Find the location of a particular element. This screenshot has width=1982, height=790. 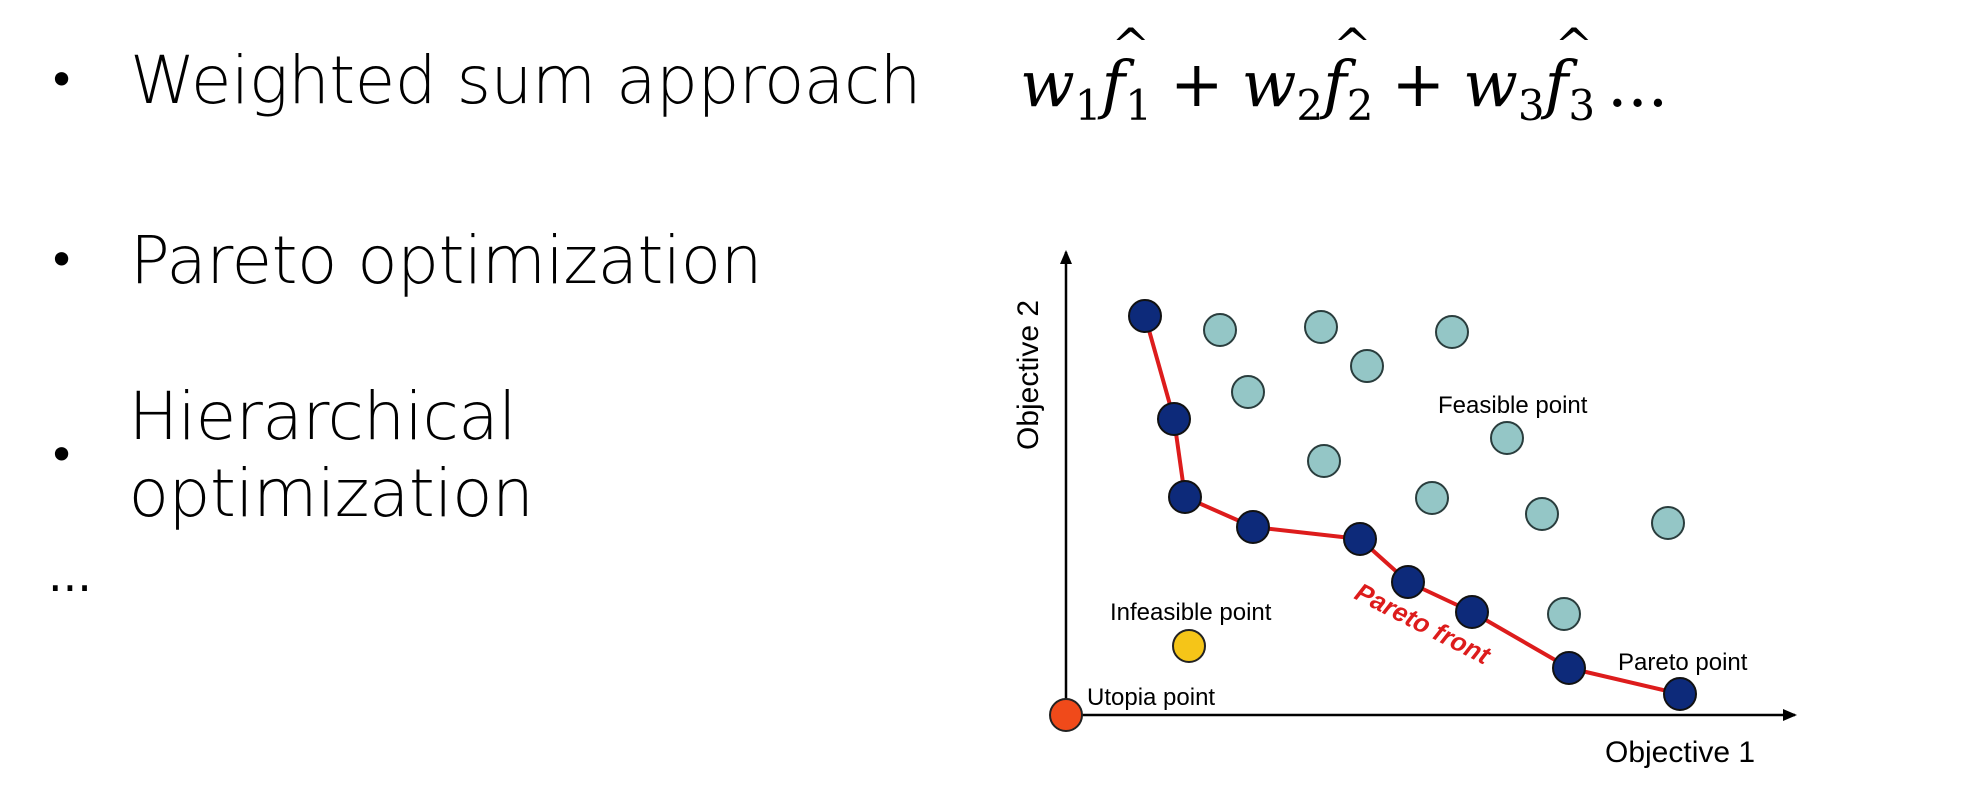

feasible-points is located at coordinates (1444, 470).